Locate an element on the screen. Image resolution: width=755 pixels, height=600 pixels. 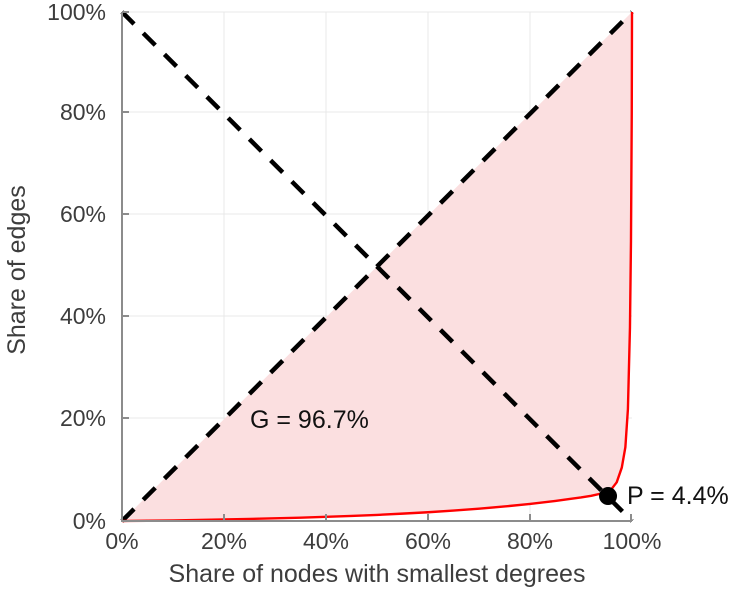
y-tick-label-100: 100% is located at coordinates (76, 12).